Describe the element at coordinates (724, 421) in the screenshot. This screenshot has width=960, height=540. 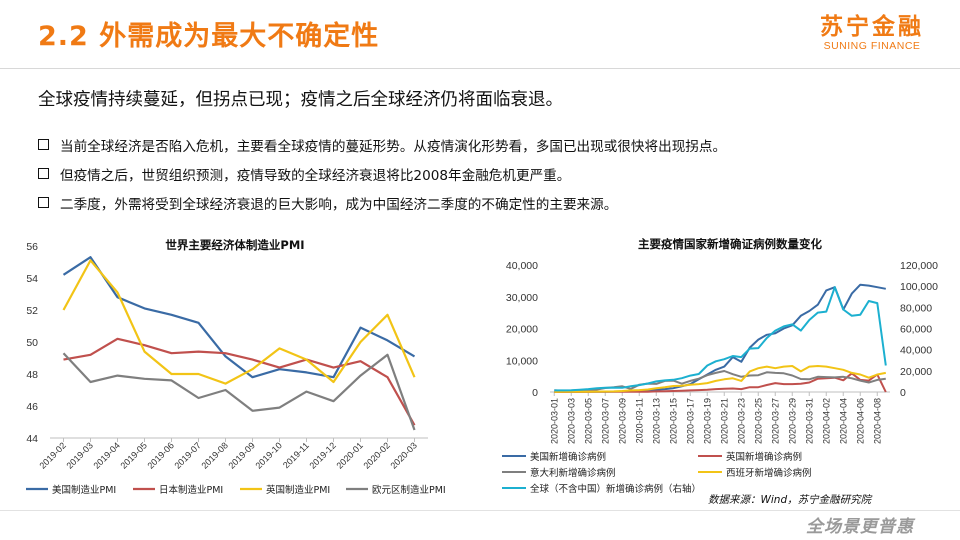
I see `x-tick-label: 2020-03-21` at that location.